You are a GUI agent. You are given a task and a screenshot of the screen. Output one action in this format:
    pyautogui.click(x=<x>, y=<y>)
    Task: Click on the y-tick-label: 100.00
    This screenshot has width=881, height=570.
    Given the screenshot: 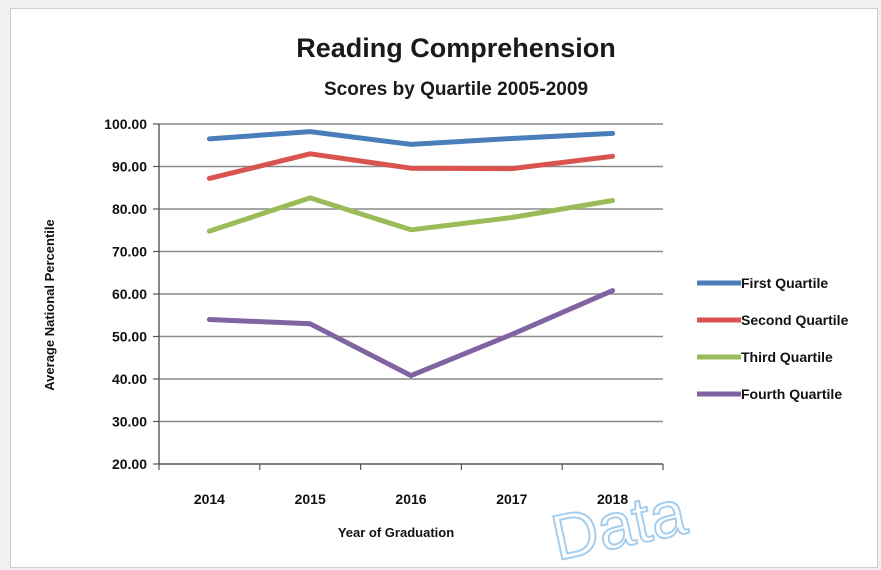 What is the action you would take?
    pyautogui.click(x=125, y=124)
    